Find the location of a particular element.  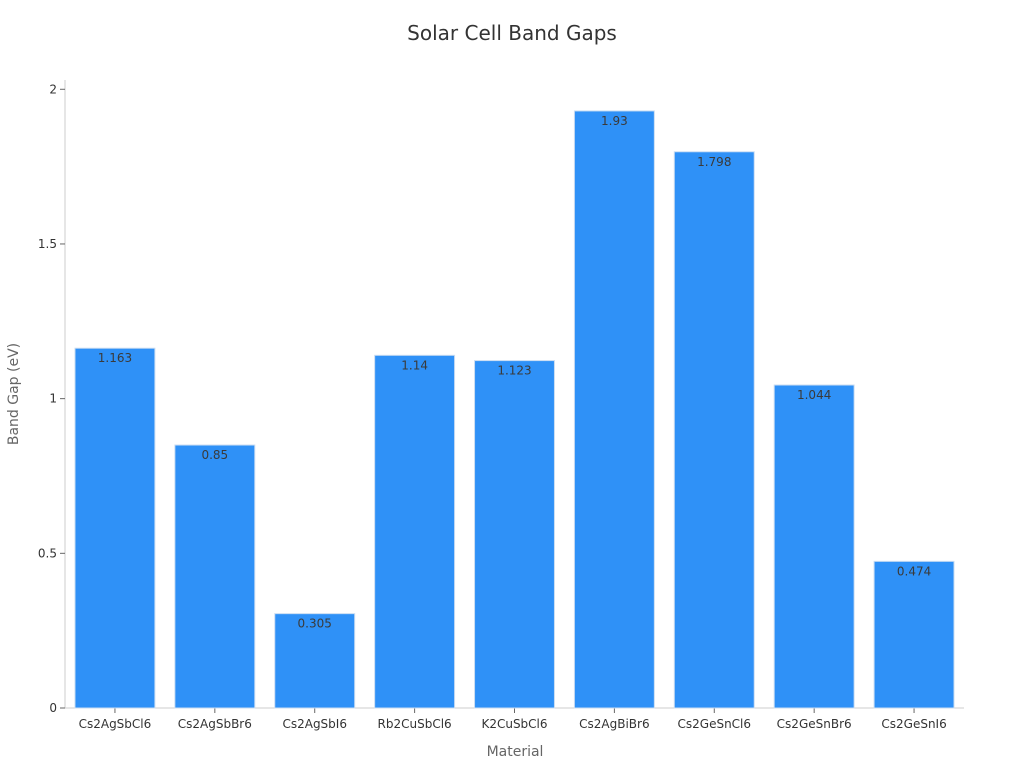

bar-value-label: 1.798 is located at coordinates (714, 162).